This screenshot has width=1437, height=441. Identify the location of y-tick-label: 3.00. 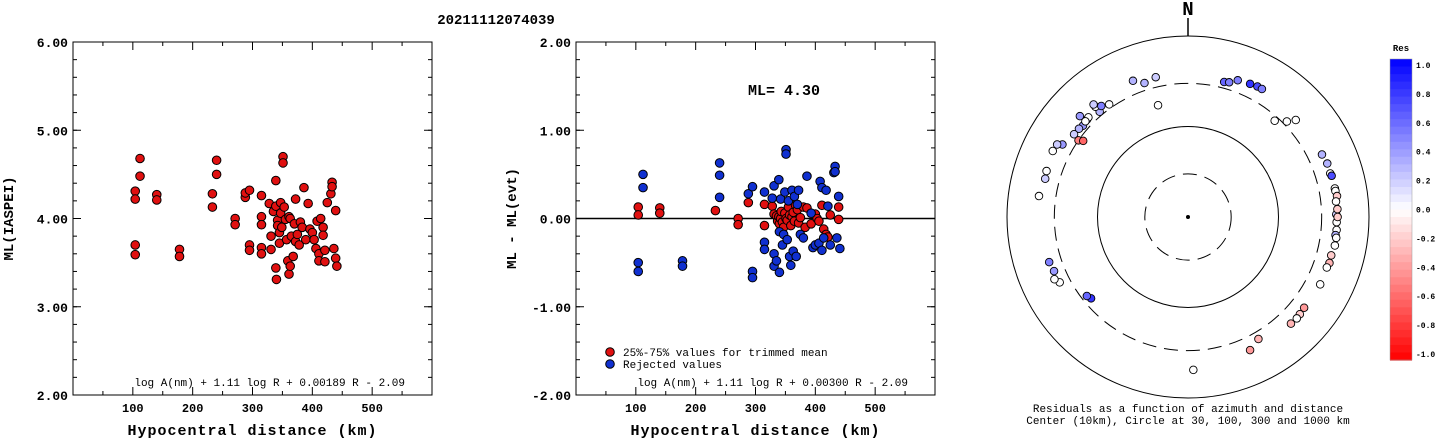
(52, 308).